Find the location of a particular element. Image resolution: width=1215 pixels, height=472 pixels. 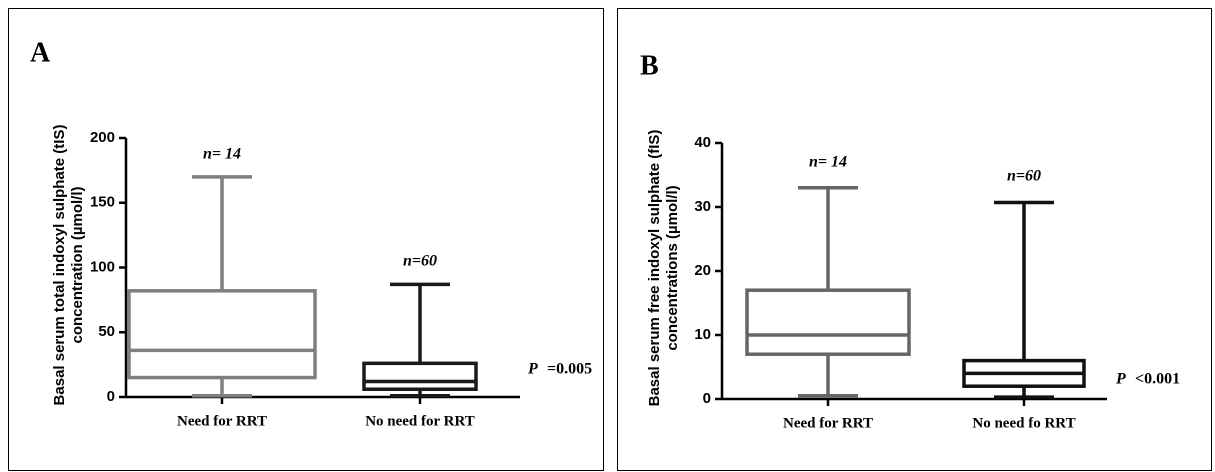

y-tick-label: 40 is located at coordinates (702, 142).